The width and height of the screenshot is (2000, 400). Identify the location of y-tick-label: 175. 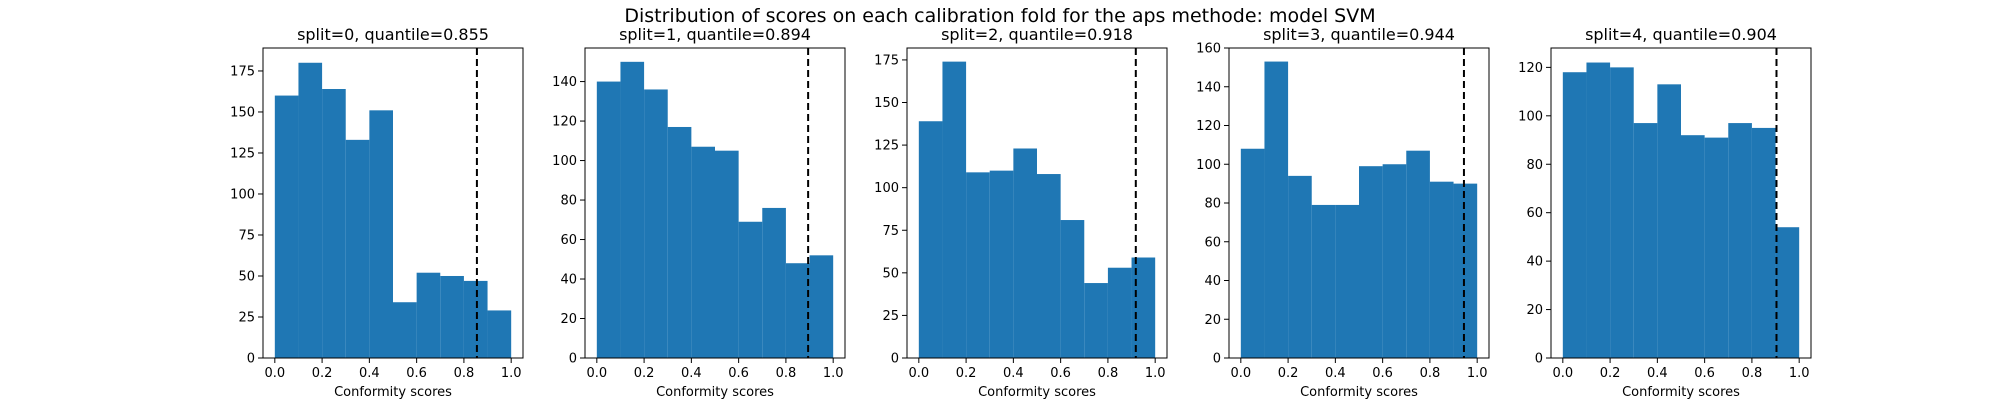
(242, 71).